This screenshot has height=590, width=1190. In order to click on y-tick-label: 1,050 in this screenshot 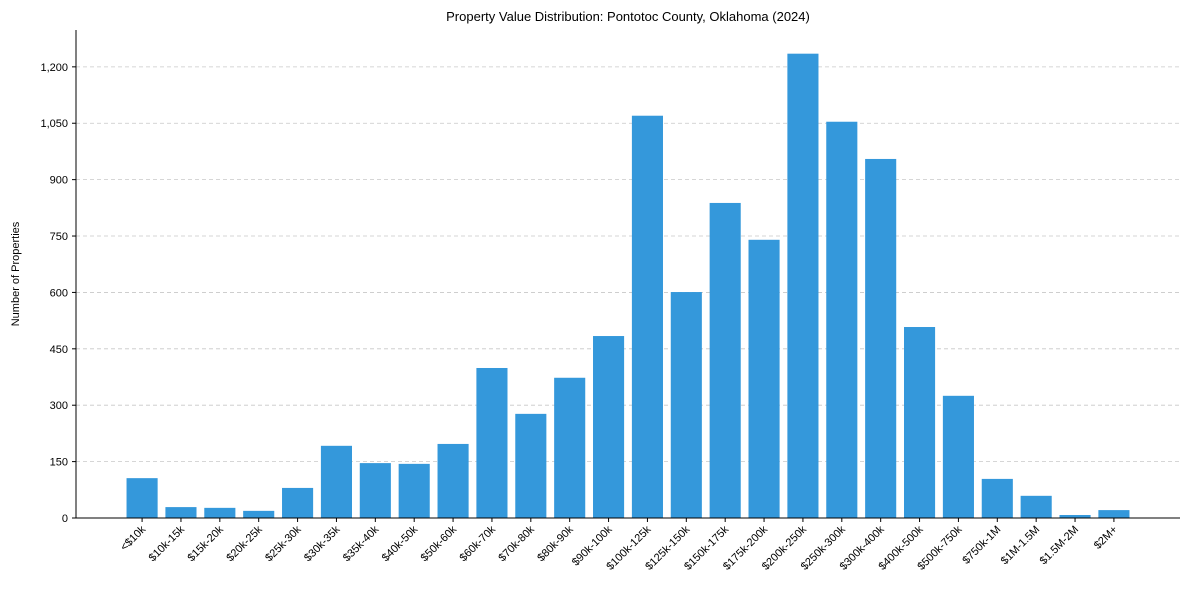, I will do `click(54, 124)`.